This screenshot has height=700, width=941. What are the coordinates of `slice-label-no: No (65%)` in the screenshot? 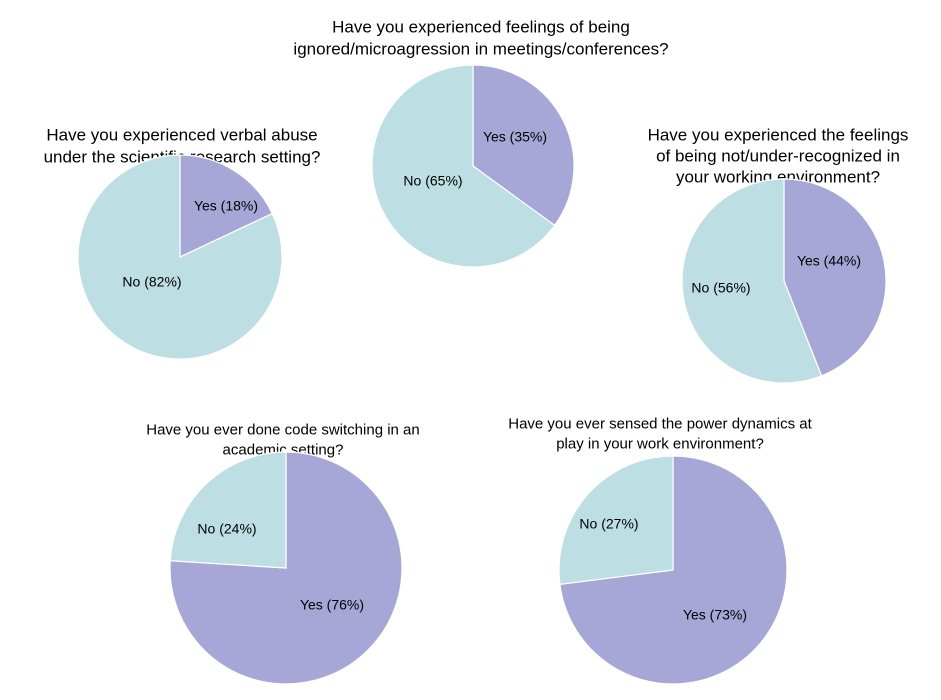 It's located at (432, 181).